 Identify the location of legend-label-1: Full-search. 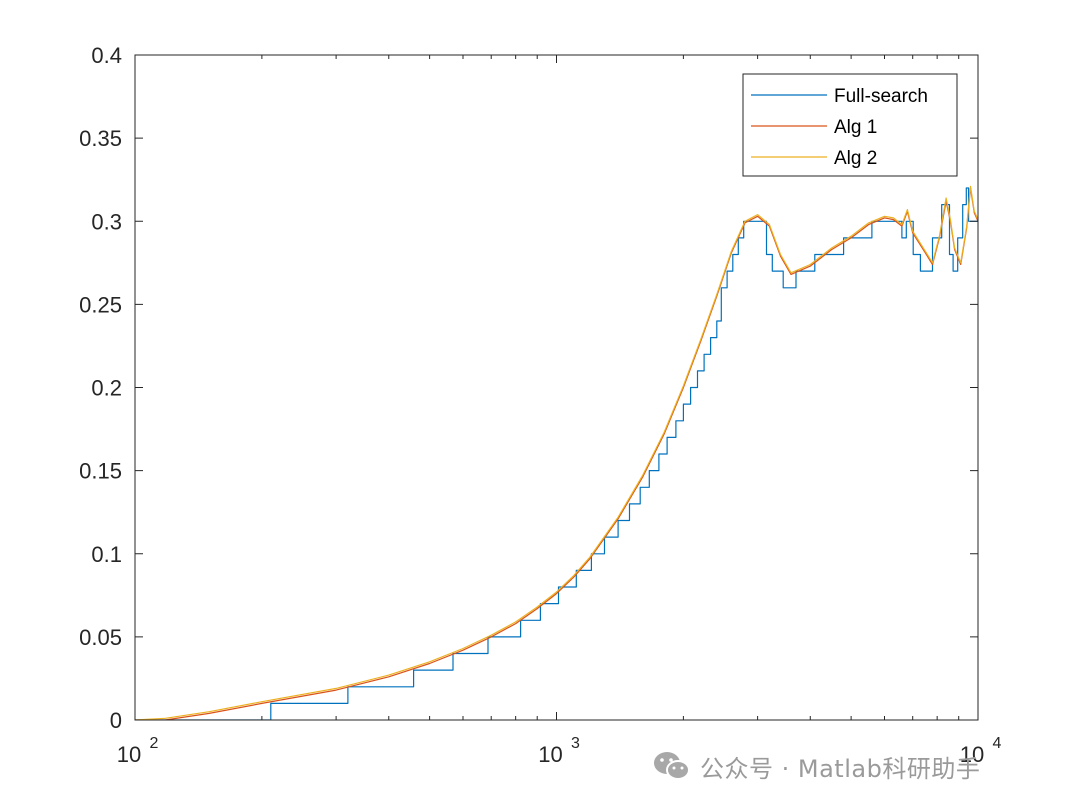
(881, 96).